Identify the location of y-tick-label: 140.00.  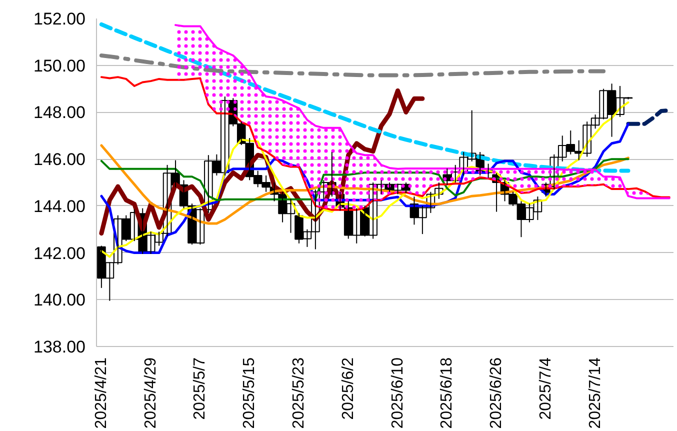
(60, 300).